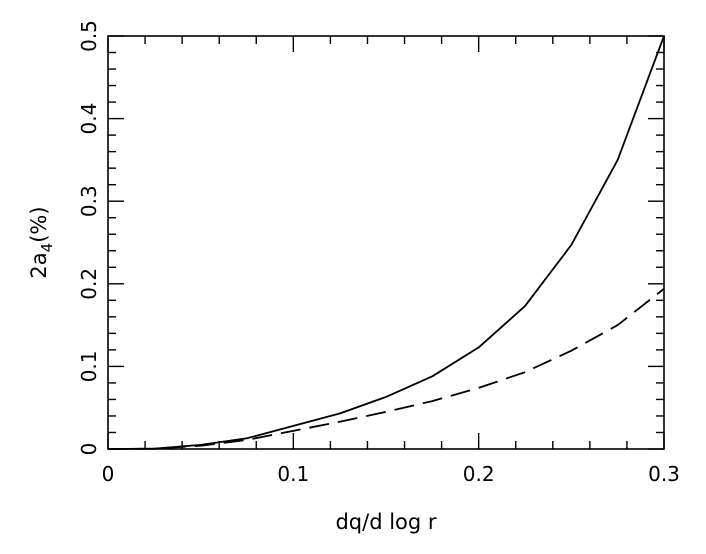  I want to click on y-axis-label: 2a4(%), so click(41, 242).